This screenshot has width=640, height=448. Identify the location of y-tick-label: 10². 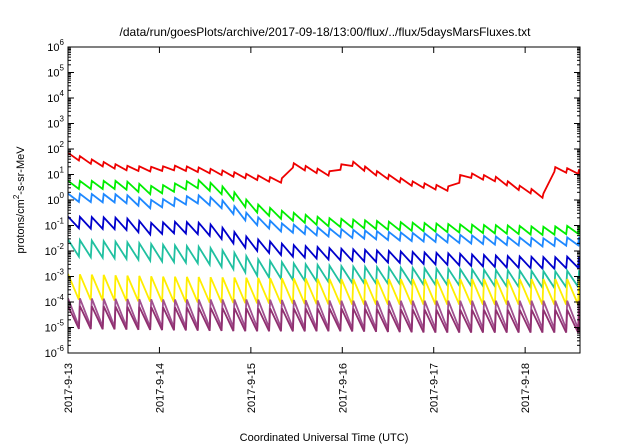
(55, 148).